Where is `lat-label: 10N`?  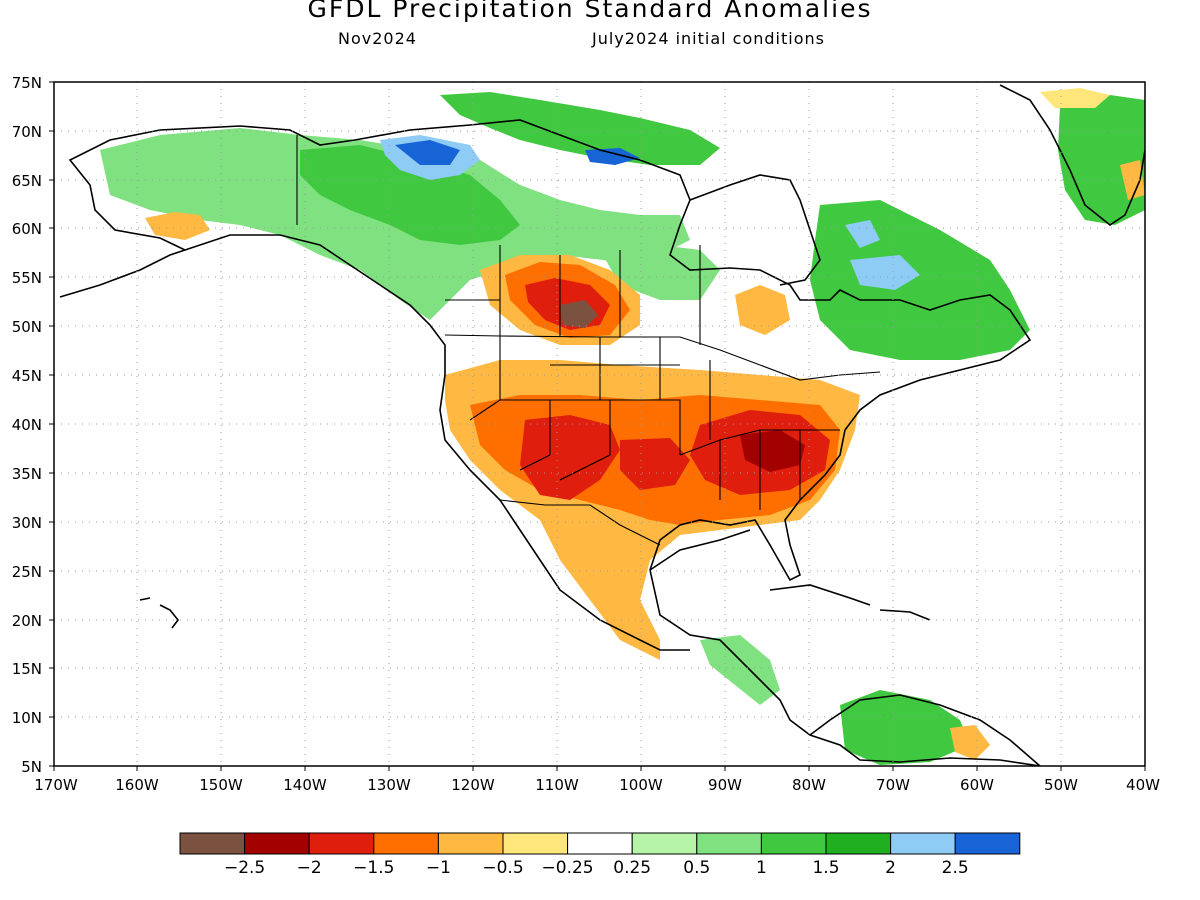
lat-label: 10N is located at coordinates (27, 718).